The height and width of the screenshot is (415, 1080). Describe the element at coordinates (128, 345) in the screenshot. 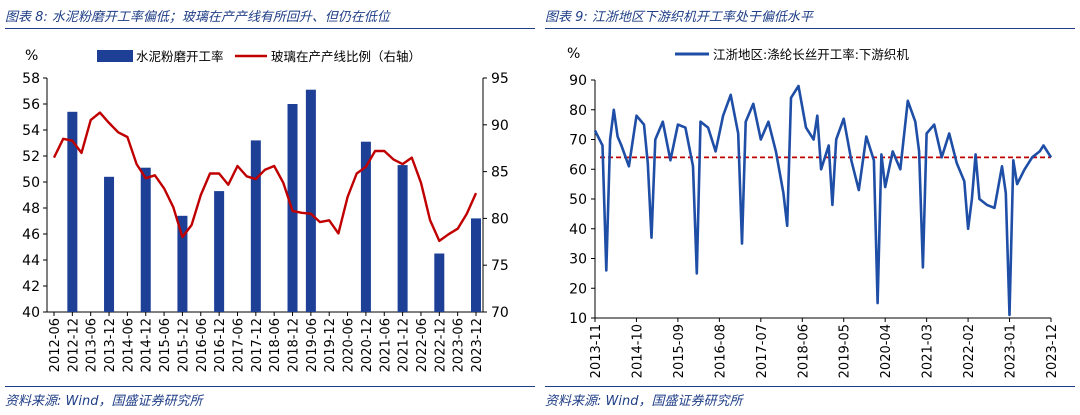

I see `x-tick-label: 2014-06` at that location.